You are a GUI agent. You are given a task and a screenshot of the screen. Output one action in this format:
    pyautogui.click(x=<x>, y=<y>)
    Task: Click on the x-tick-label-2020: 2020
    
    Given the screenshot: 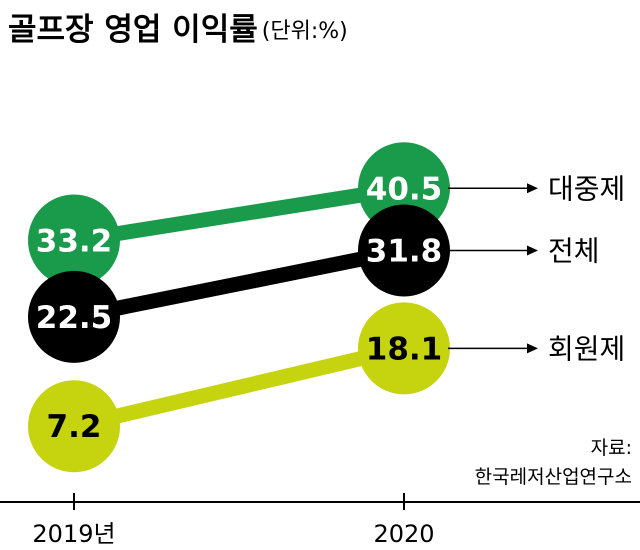 What is the action you would take?
    pyautogui.click(x=403, y=534)
    